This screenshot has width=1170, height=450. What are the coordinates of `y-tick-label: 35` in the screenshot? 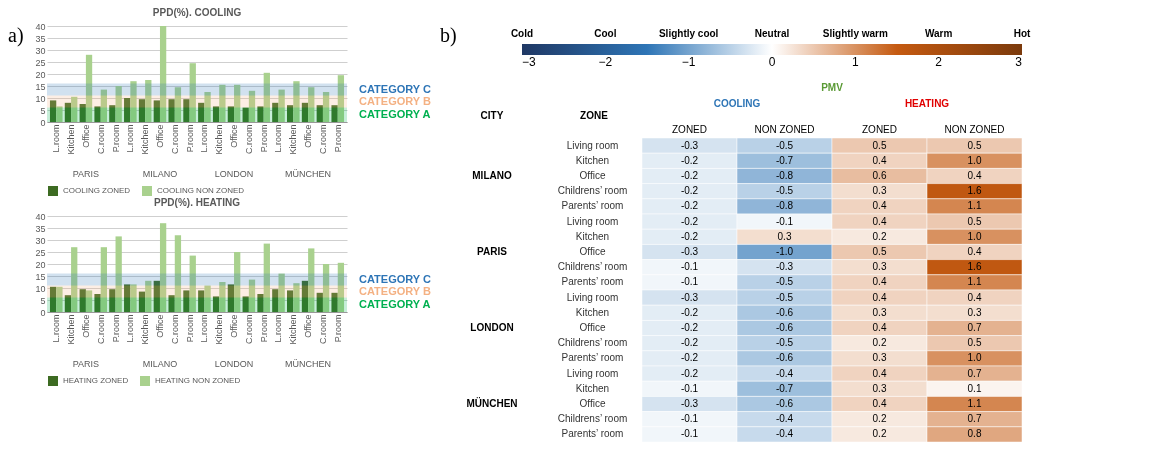 It's located at (40, 38).